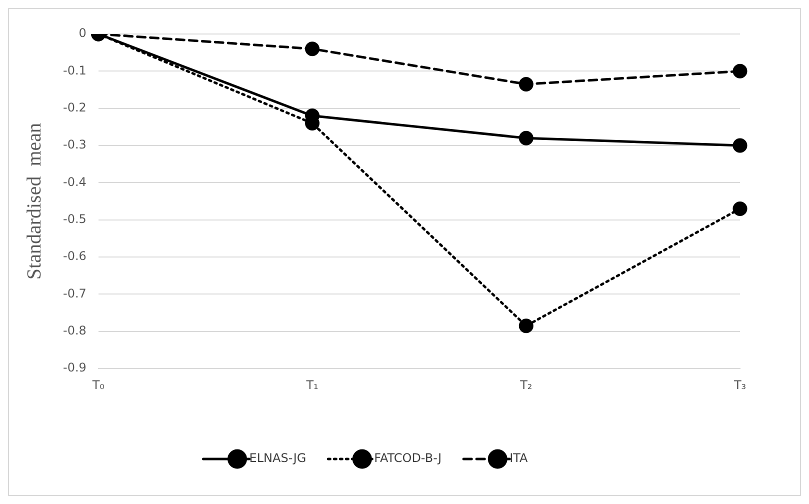 The height and width of the screenshot is (504, 809). Describe the element at coordinates (408, 458) in the screenshot. I see `legend-label: FATCOD-B-J` at that location.